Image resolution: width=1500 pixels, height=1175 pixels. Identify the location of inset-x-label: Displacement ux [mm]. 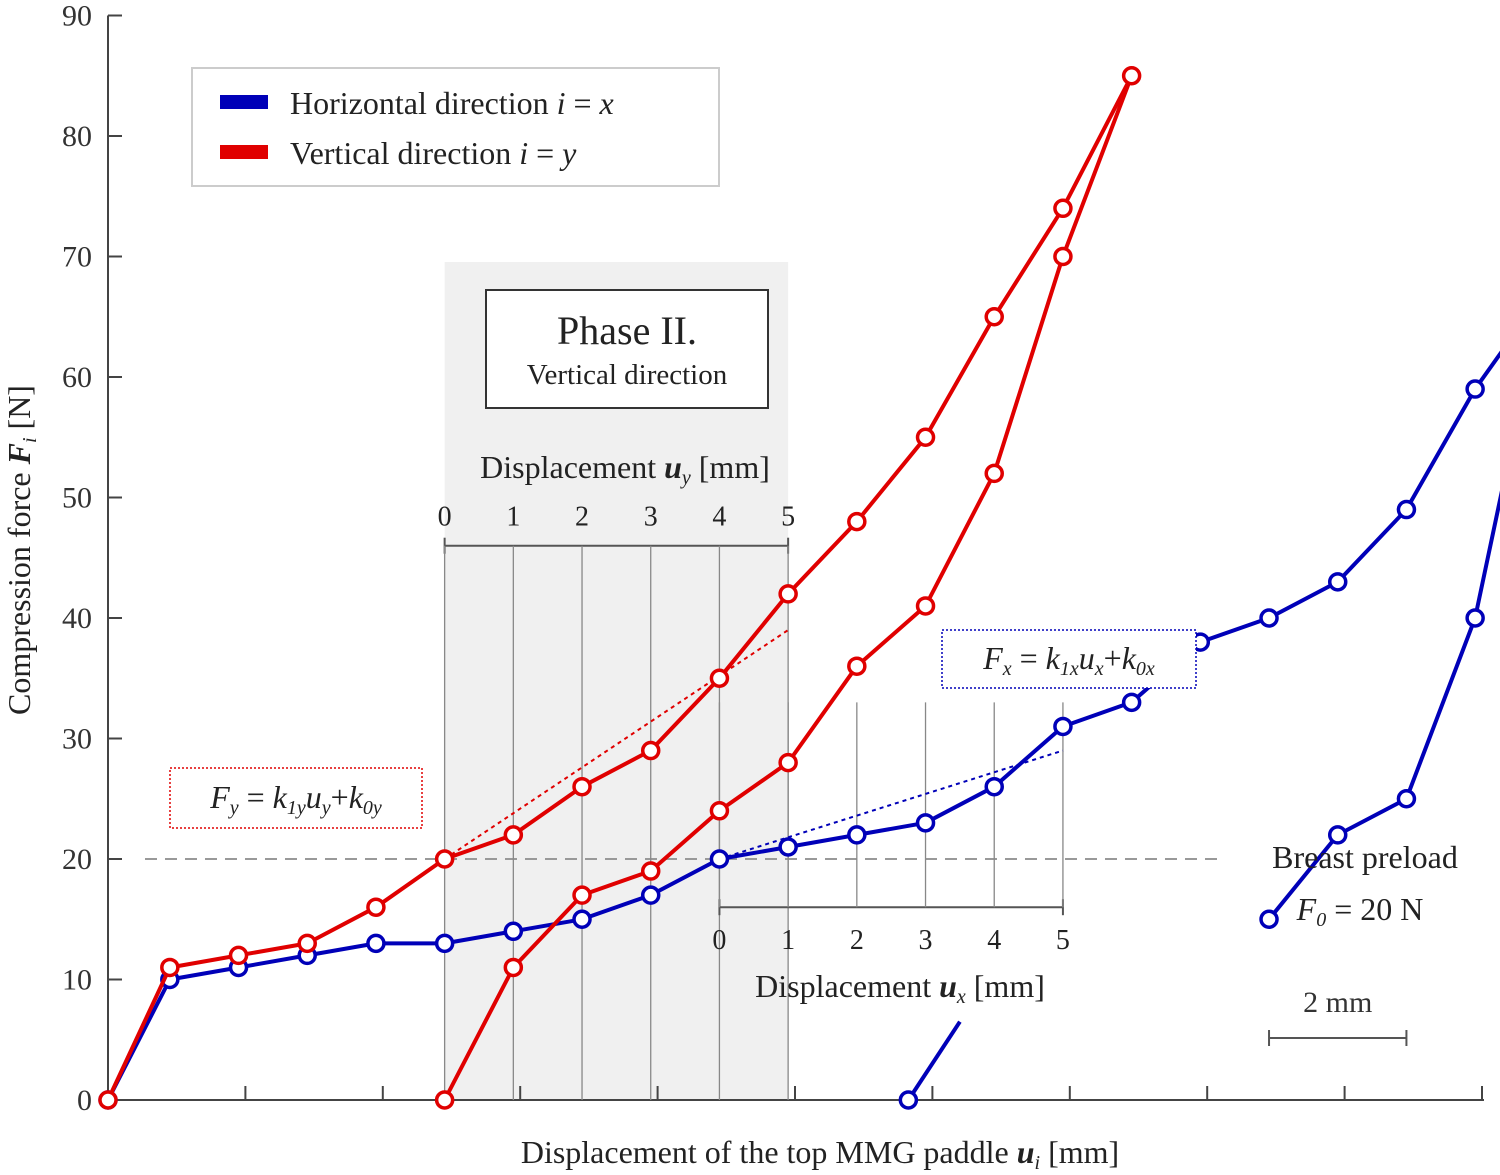
(900, 988).